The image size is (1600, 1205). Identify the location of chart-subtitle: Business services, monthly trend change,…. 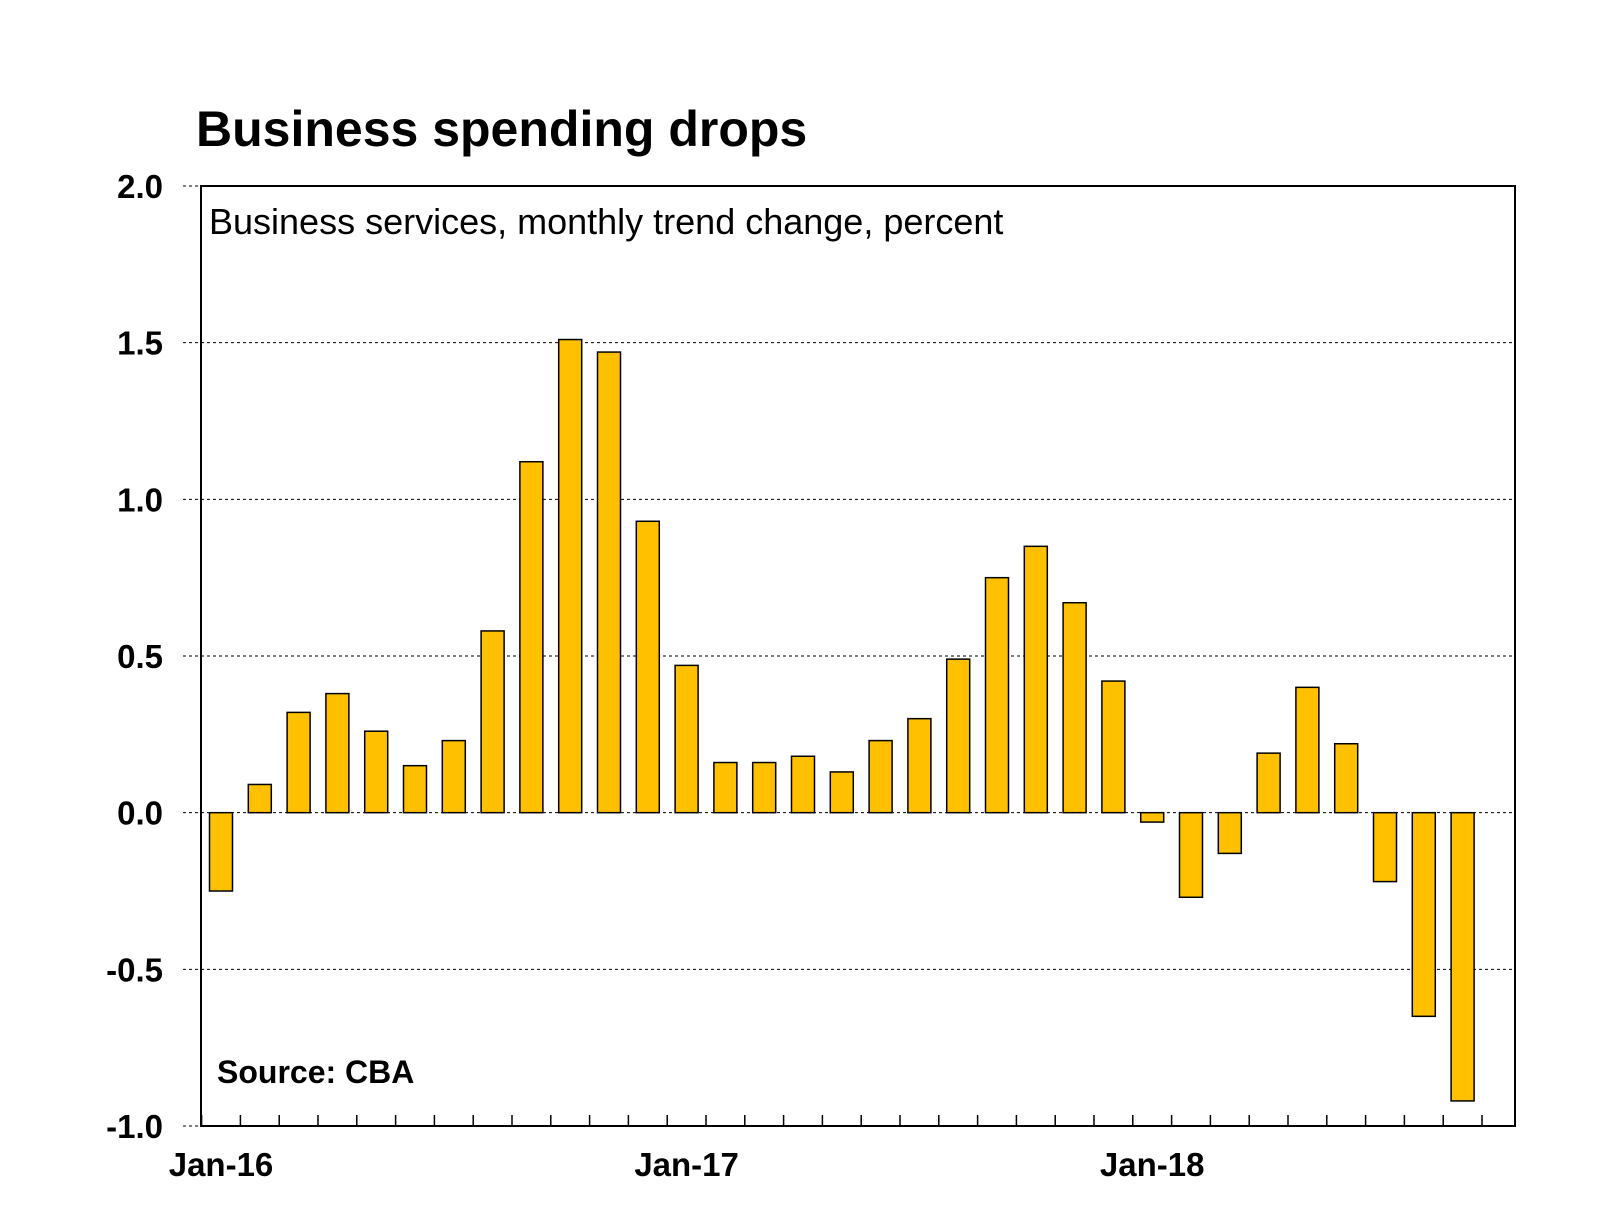
(606, 221).